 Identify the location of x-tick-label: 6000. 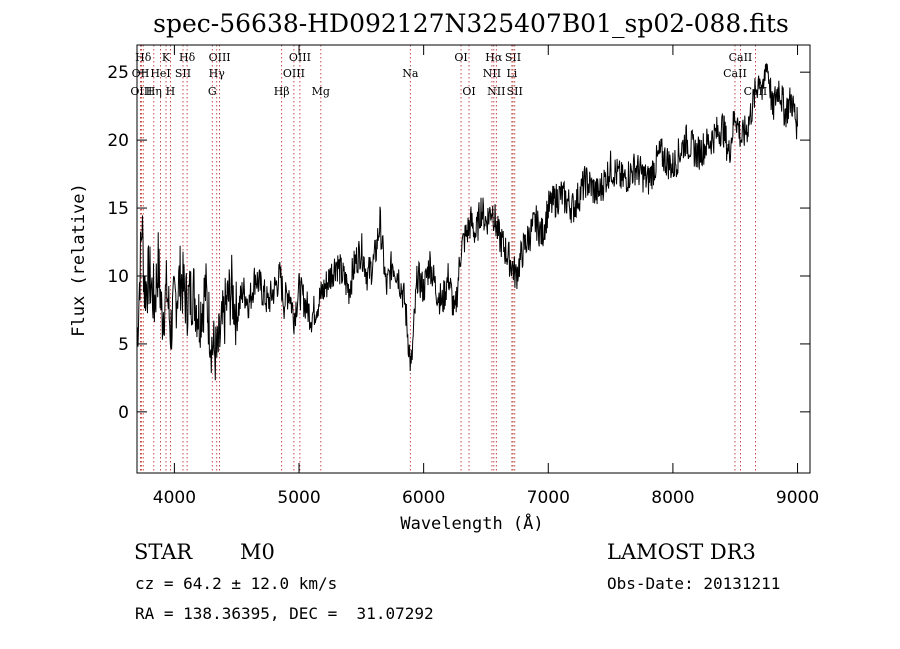
(423, 498).